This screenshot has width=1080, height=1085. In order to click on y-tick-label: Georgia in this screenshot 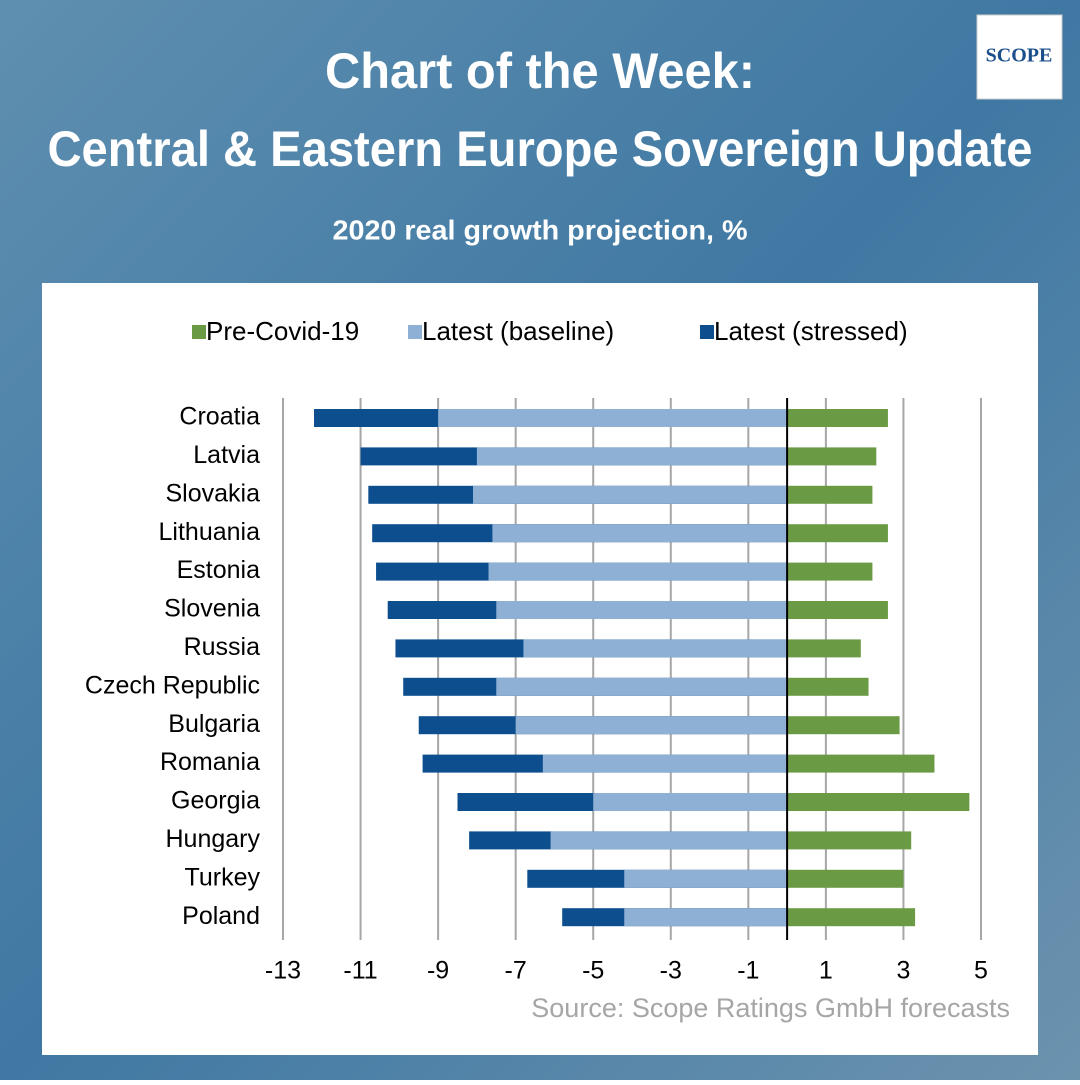, I will do `click(215, 801)`.